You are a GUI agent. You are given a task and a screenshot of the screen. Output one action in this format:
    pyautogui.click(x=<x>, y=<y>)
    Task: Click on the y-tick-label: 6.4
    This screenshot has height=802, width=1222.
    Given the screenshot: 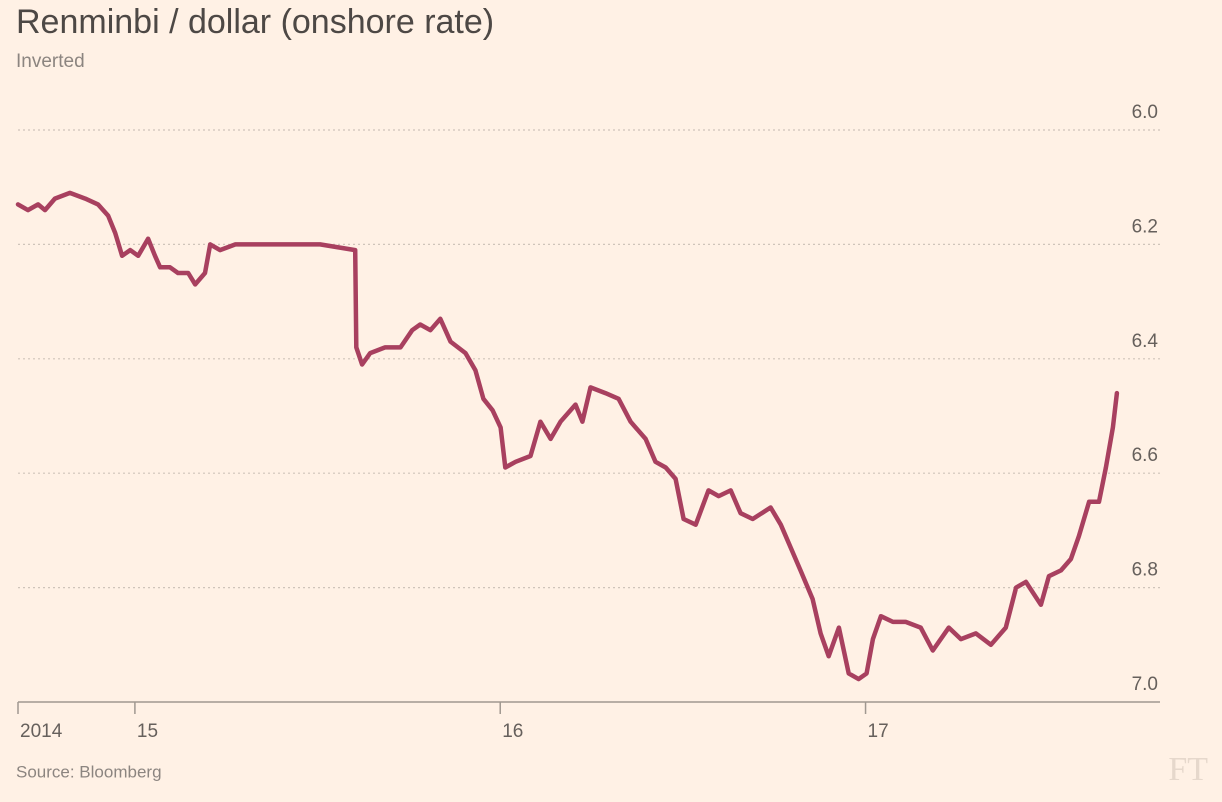 What is the action you would take?
    pyautogui.click(x=1145, y=341)
    